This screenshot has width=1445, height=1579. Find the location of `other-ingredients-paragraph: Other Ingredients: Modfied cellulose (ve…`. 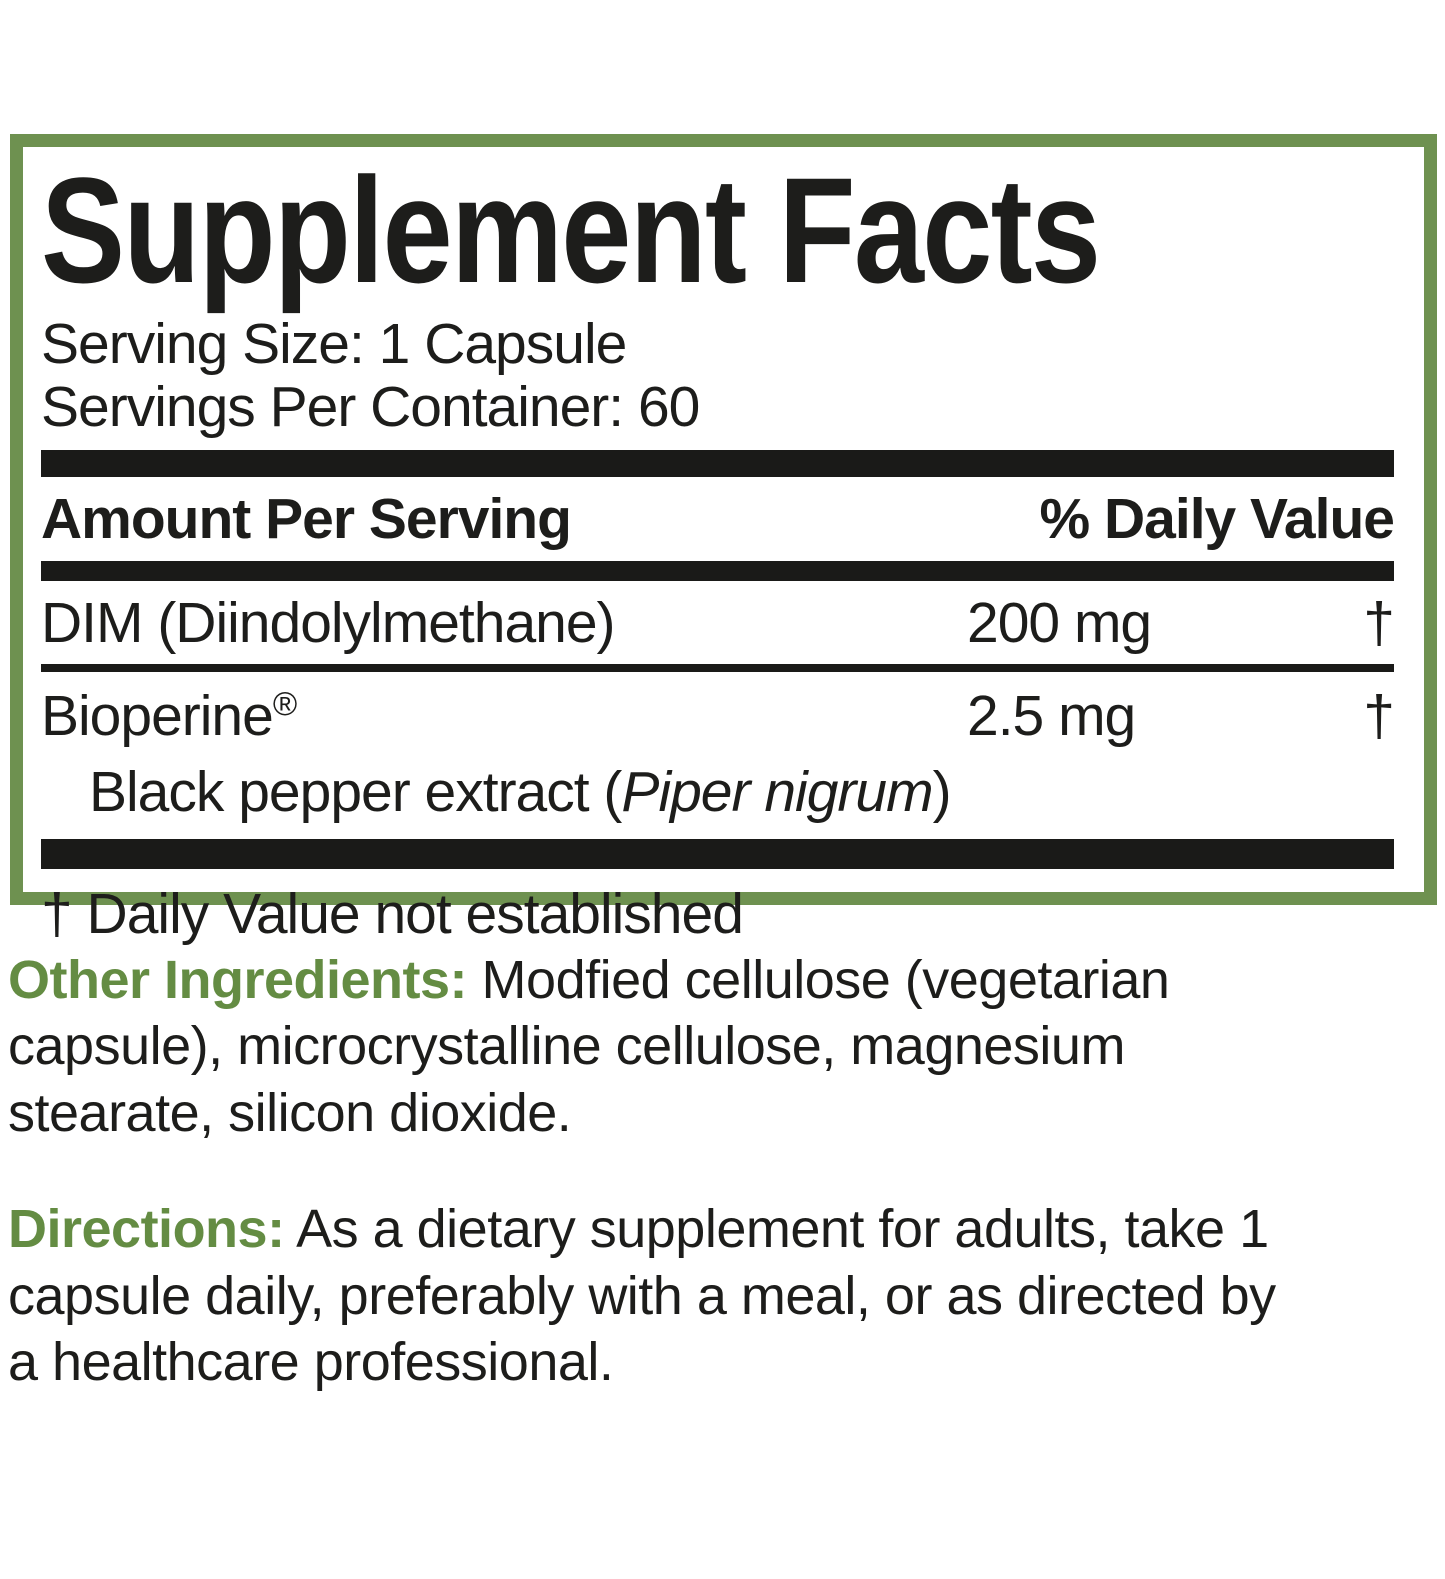

other-ingredients-paragraph: Other Ingredients: Modfied cellulose (ve… is located at coordinates (722, 1046).